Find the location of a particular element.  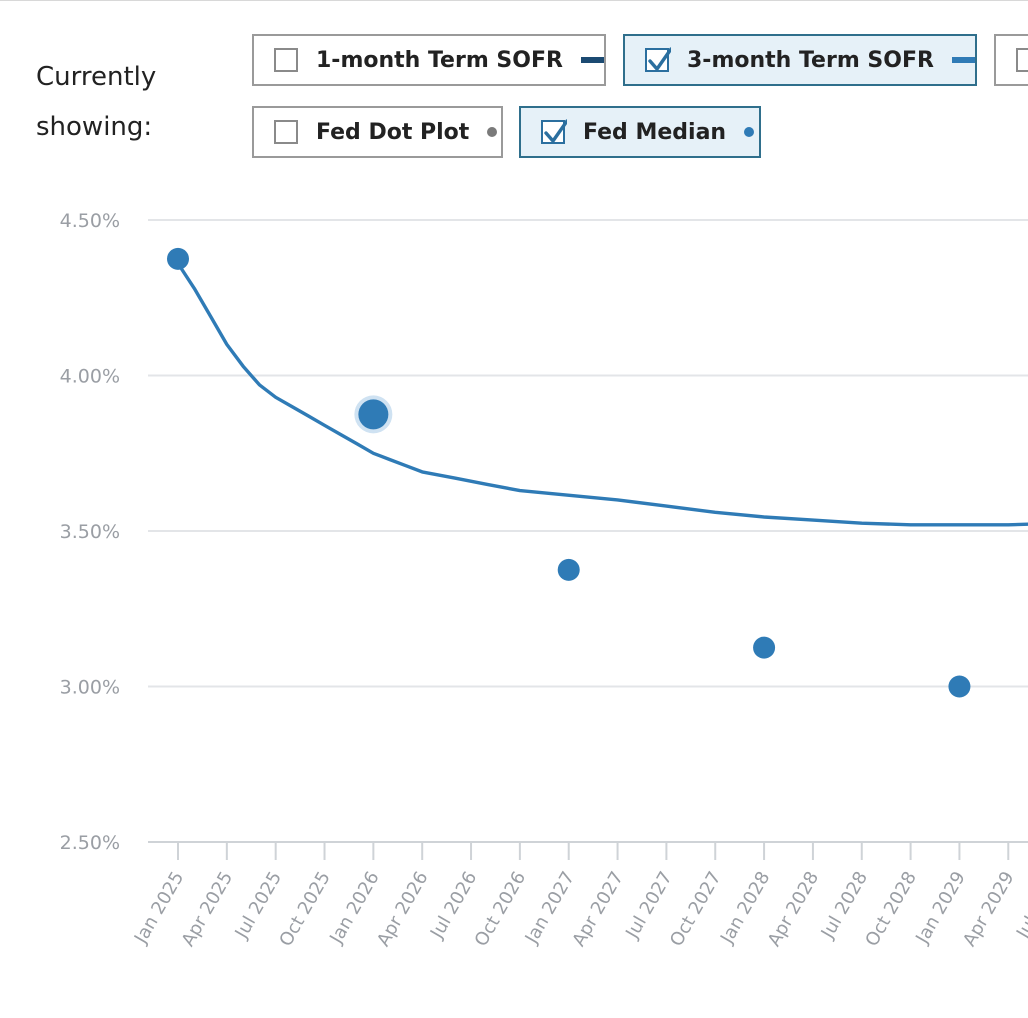

toggle-1-month-term-sofr: 1-month Term SOFR is located at coordinates (429, 60).